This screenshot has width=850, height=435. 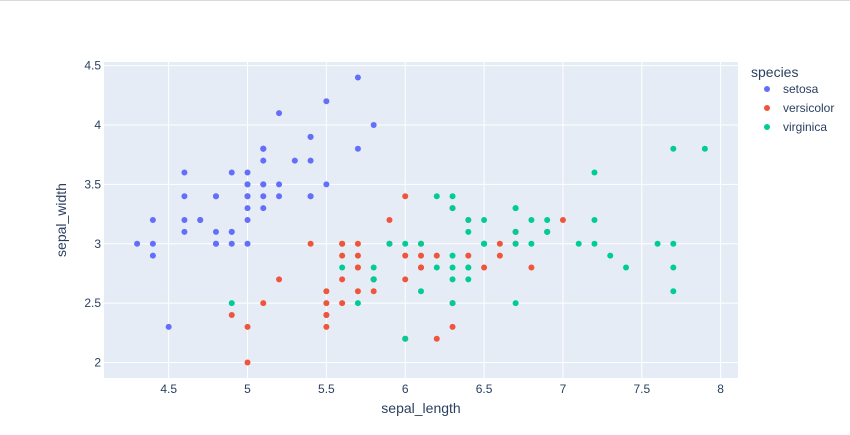 What do you see at coordinates (420, 408) in the screenshot?
I see `x-axis-title: sepal_length` at bounding box center [420, 408].